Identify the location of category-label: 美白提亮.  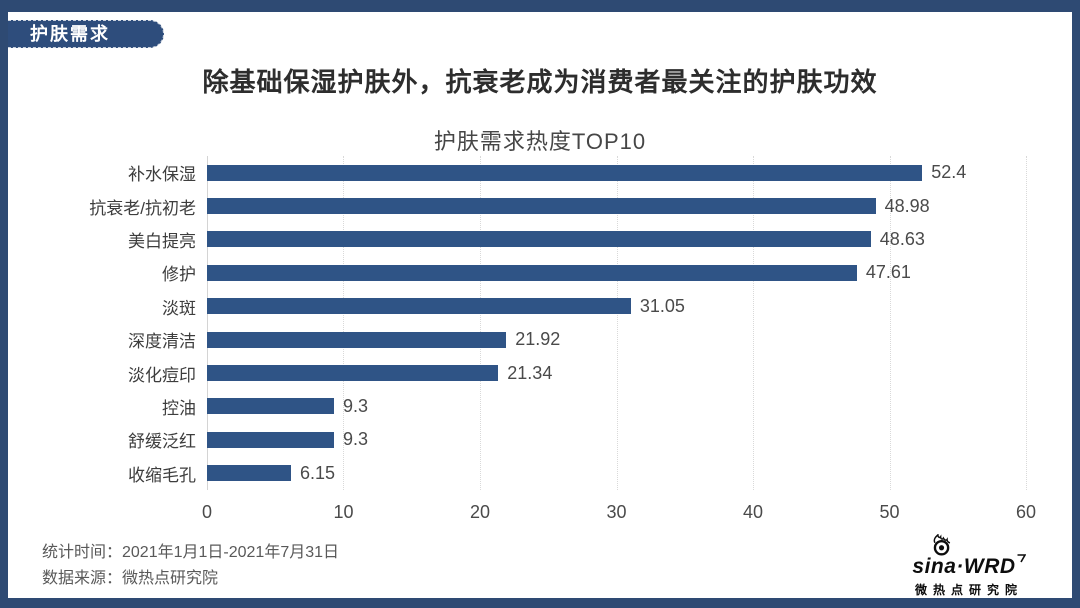
(162, 241).